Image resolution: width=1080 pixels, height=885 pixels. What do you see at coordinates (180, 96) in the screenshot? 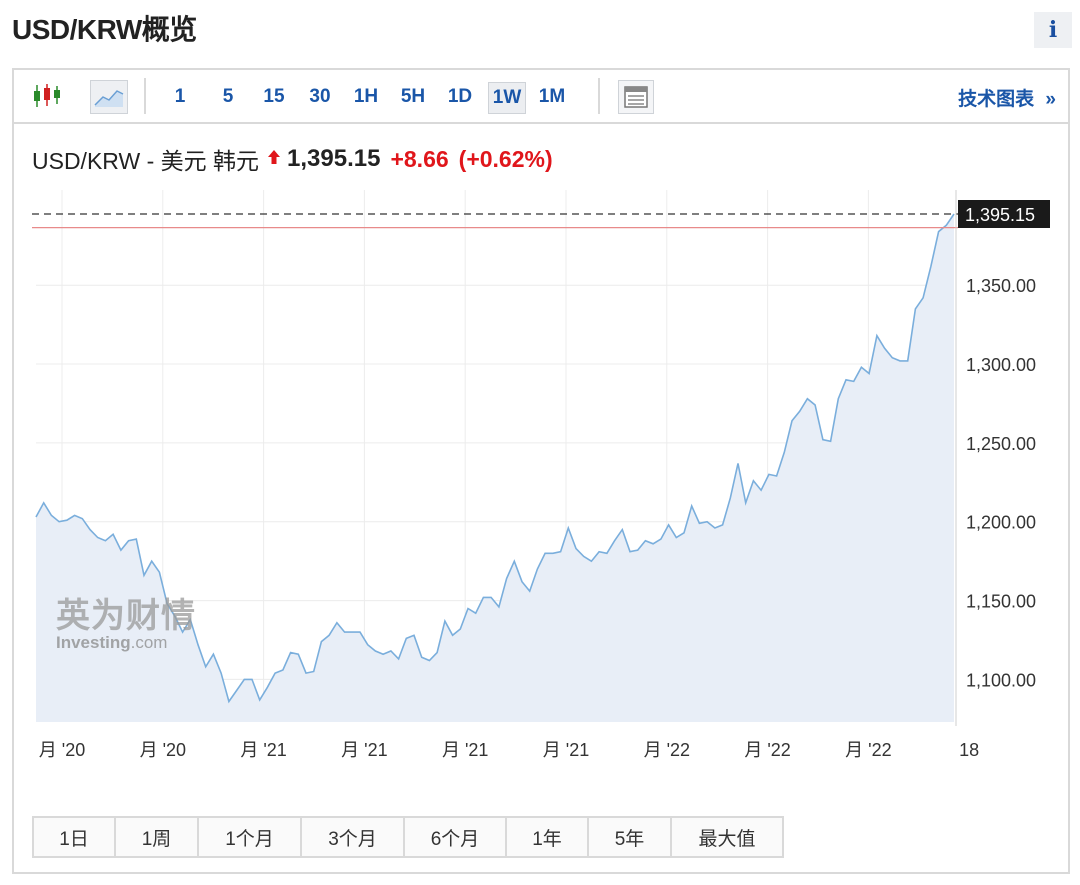
I see `interval-1: 1` at bounding box center [180, 96].